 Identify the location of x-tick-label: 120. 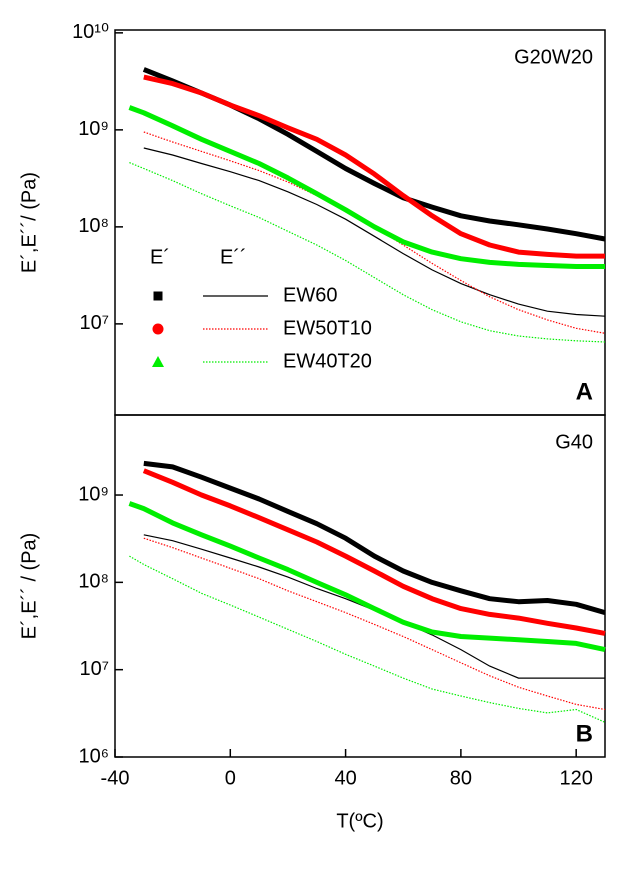
(575, 778).